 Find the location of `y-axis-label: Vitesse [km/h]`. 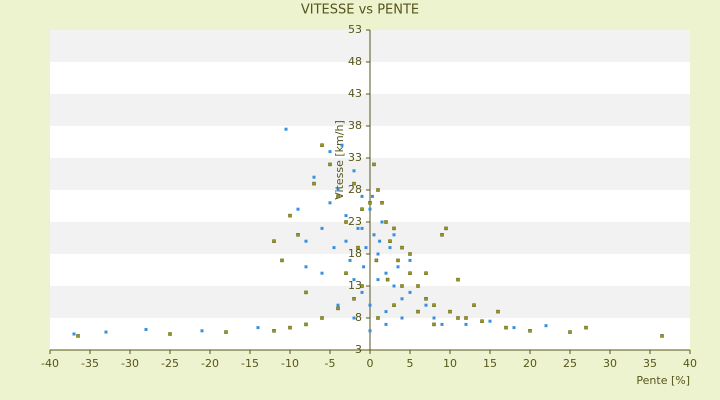

y-axis-label: Vitesse [km/h] is located at coordinates (339, 160).